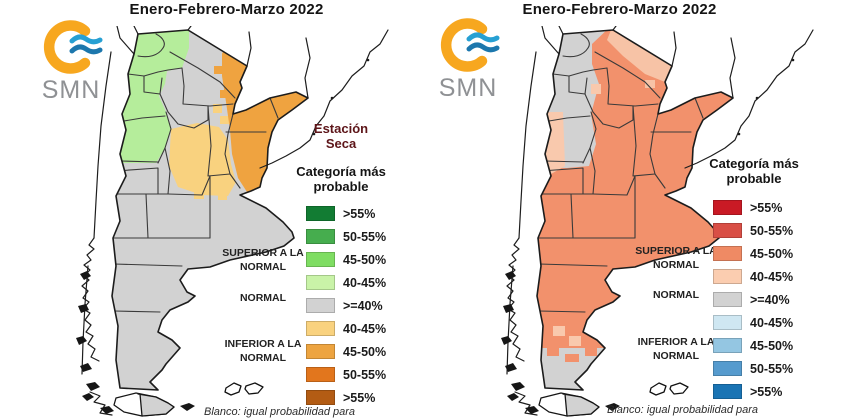  What do you see at coordinates (202, 159) in the screenshot?
I see `region-fill-center-light-orange` at bounding box center [202, 159].